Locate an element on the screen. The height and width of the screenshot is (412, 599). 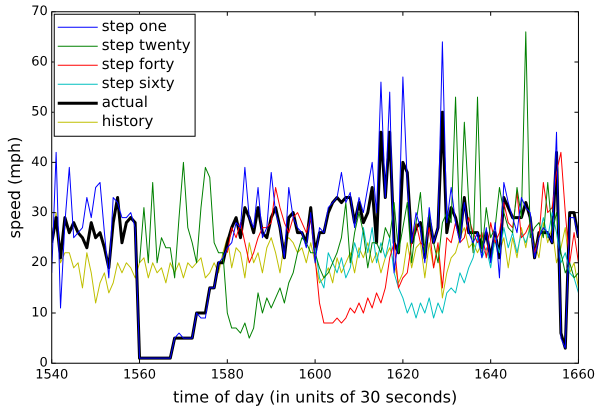
y-axis-title: speed (mph) is located at coordinates (14, 187).